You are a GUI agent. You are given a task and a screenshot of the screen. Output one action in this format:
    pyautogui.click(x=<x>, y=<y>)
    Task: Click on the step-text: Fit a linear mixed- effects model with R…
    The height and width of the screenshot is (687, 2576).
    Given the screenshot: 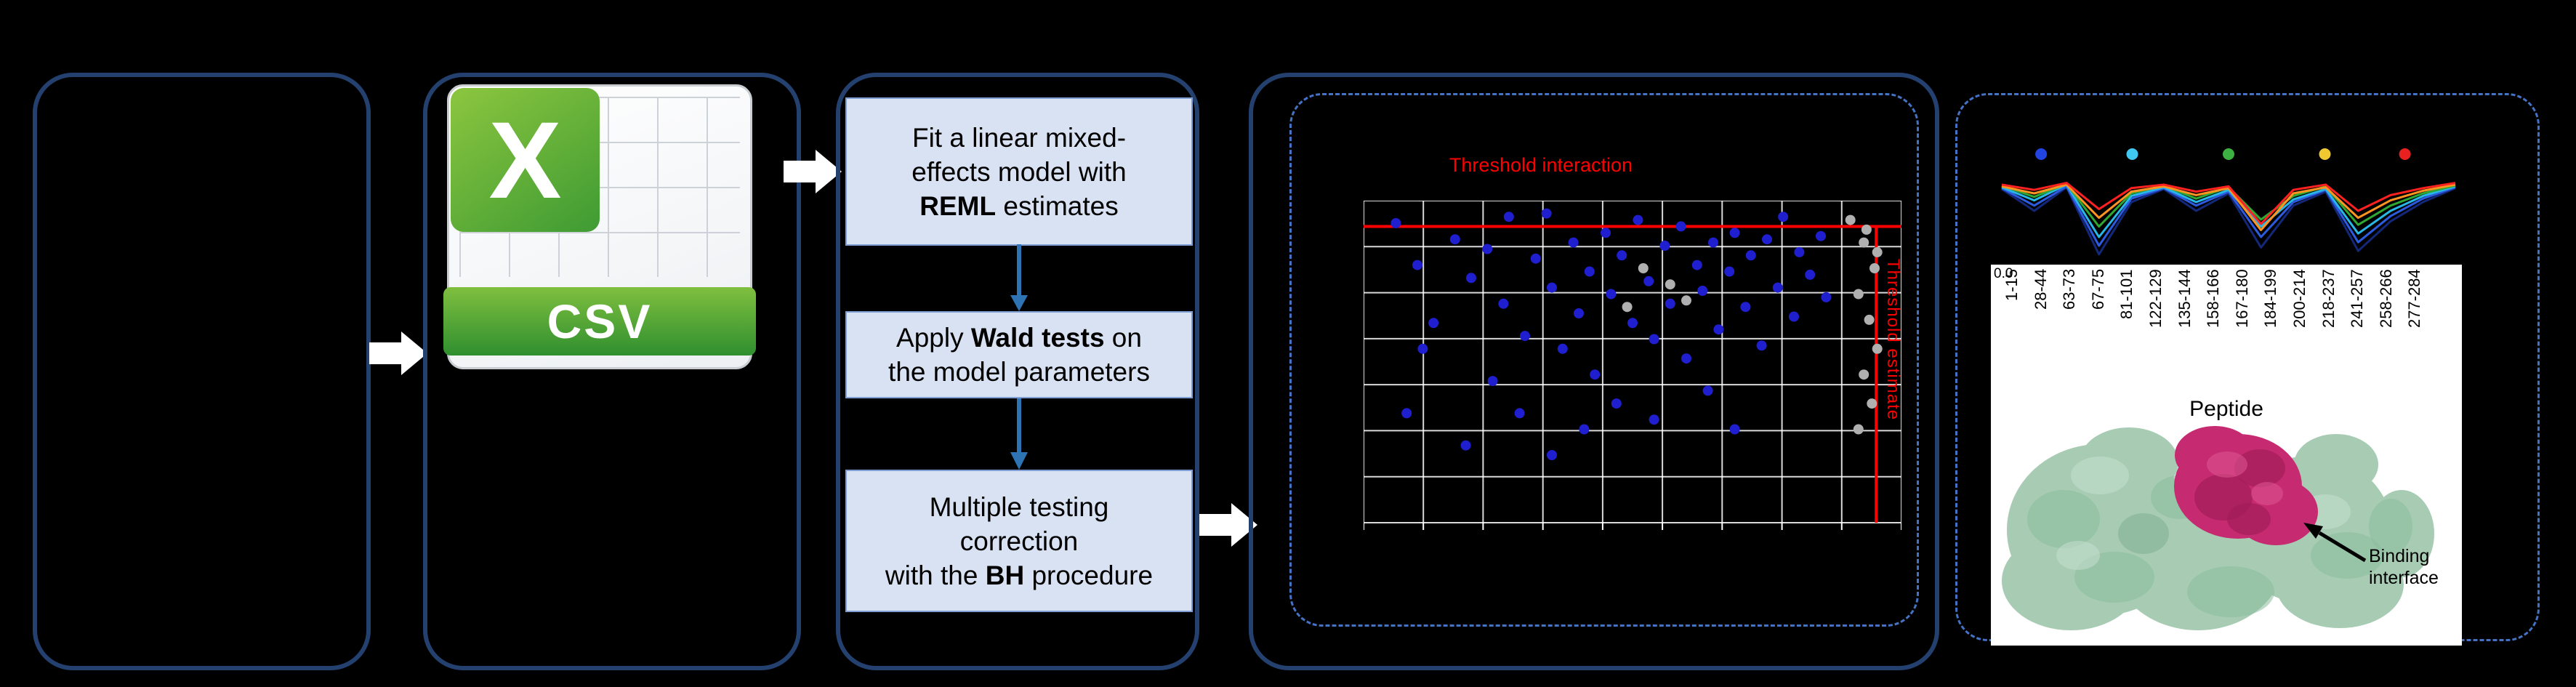 What is the action you would take?
    pyautogui.click(x=1018, y=172)
    